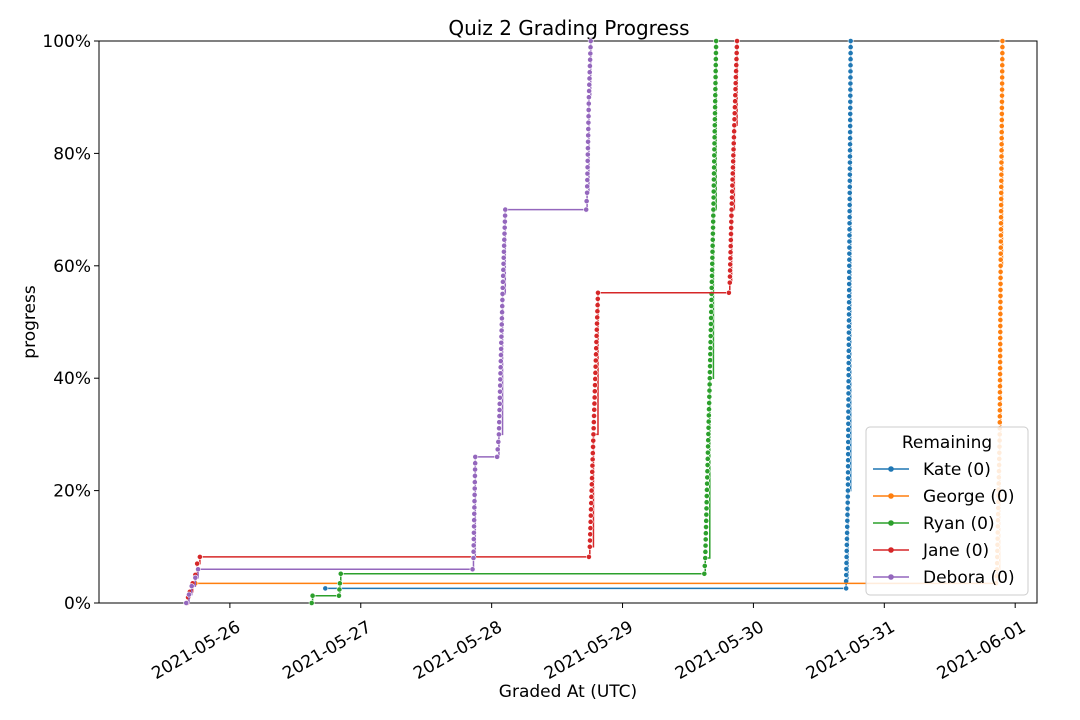  What do you see at coordinates (931, 551) in the screenshot?
I see `legend-item: Jane (0)` at bounding box center [931, 551].